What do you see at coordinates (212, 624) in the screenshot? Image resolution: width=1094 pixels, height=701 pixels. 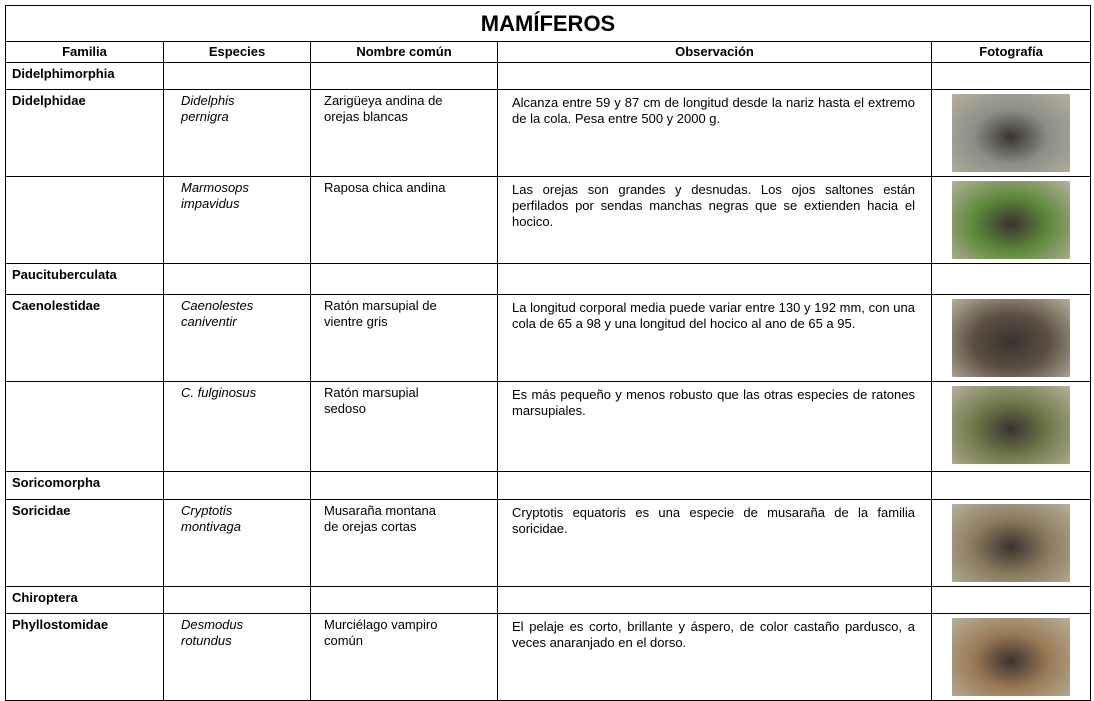 I see `species: Desmodus` at bounding box center [212, 624].